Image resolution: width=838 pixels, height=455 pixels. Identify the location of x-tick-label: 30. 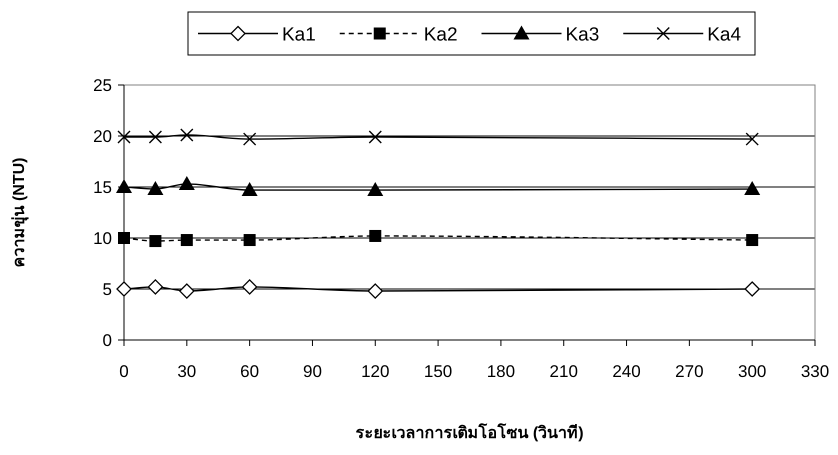
(186, 371).